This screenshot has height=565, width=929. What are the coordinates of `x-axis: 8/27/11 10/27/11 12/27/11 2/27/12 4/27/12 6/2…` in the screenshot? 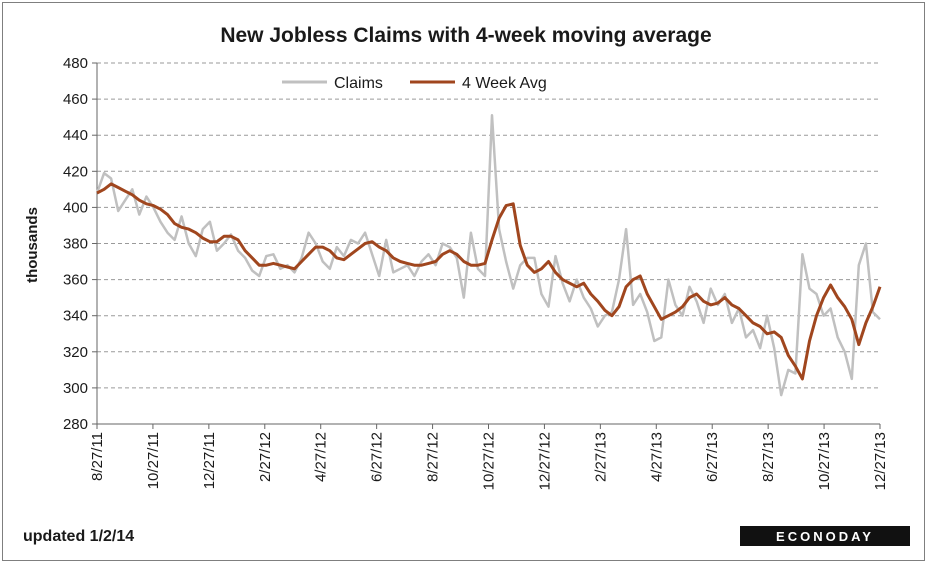 It's located at (489, 456).